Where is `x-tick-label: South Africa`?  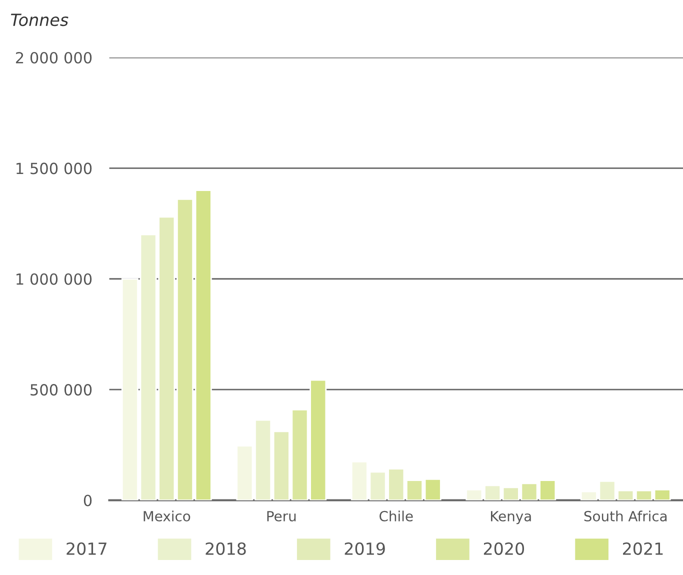
x-tick-label: South Africa is located at coordinates (625, 516).